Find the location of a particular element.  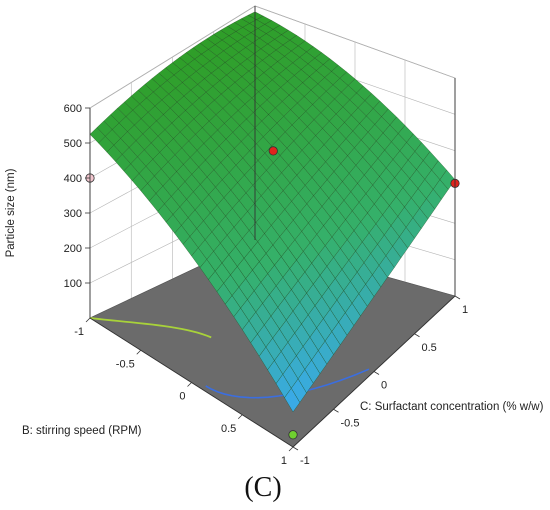

c-axis-ticks: -1 -0.5 0 0.5 1 is located at coordinates (380, 381).